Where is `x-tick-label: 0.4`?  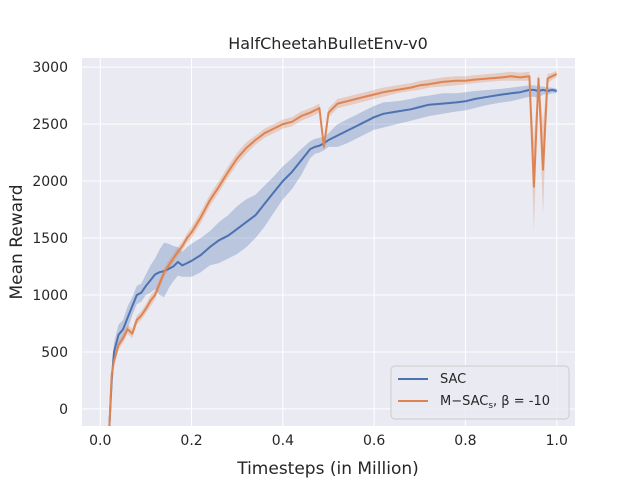 x-tick-label: 0.4 is located at coordinates (283, 441).